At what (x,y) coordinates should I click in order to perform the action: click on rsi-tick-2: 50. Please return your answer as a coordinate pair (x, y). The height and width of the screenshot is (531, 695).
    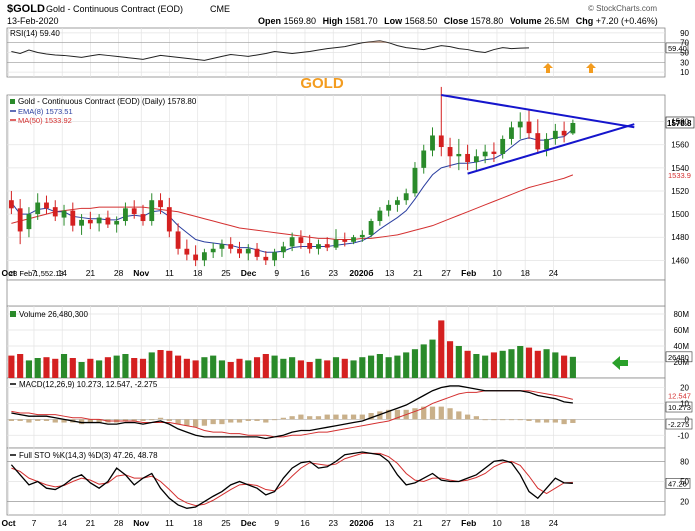
    Looking at the image, I should click on (684, 53).